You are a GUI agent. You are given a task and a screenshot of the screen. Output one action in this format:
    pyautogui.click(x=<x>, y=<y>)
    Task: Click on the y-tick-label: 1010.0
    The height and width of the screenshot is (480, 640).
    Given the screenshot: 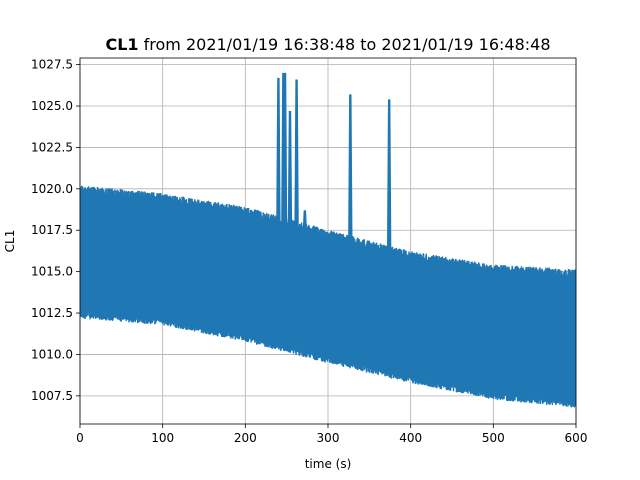 What is the action you would take?
    pyautogui.click(x=52, y=354)
    